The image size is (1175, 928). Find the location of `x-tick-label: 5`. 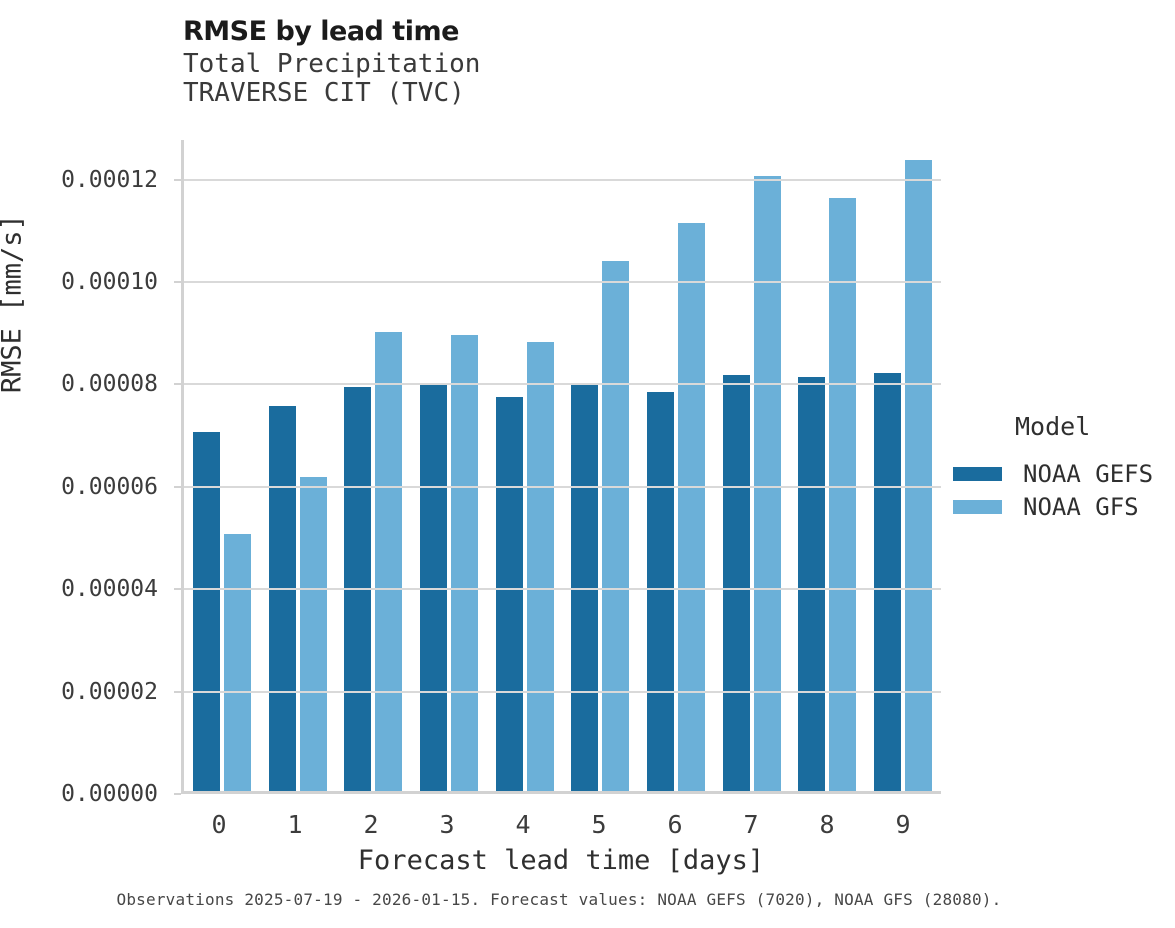

x-tick-label: 5 is located at coordinates (599, 824).